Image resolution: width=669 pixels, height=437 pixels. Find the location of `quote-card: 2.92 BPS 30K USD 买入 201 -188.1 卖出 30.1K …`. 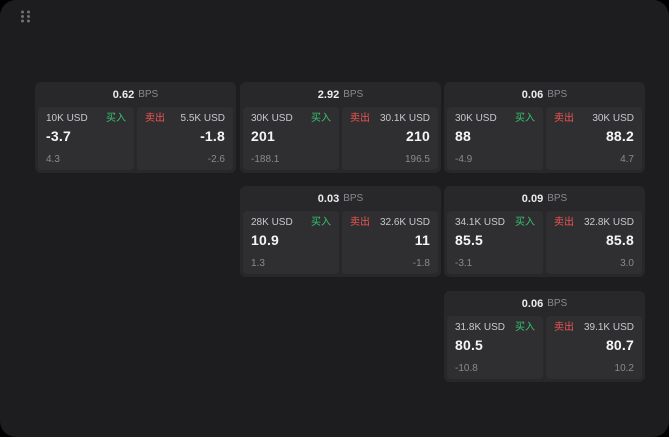

quote-card: 2.92 BPS 30K USD 买入 201 -188.1 卖出 30.1K … is located at coordinates (340, 127).